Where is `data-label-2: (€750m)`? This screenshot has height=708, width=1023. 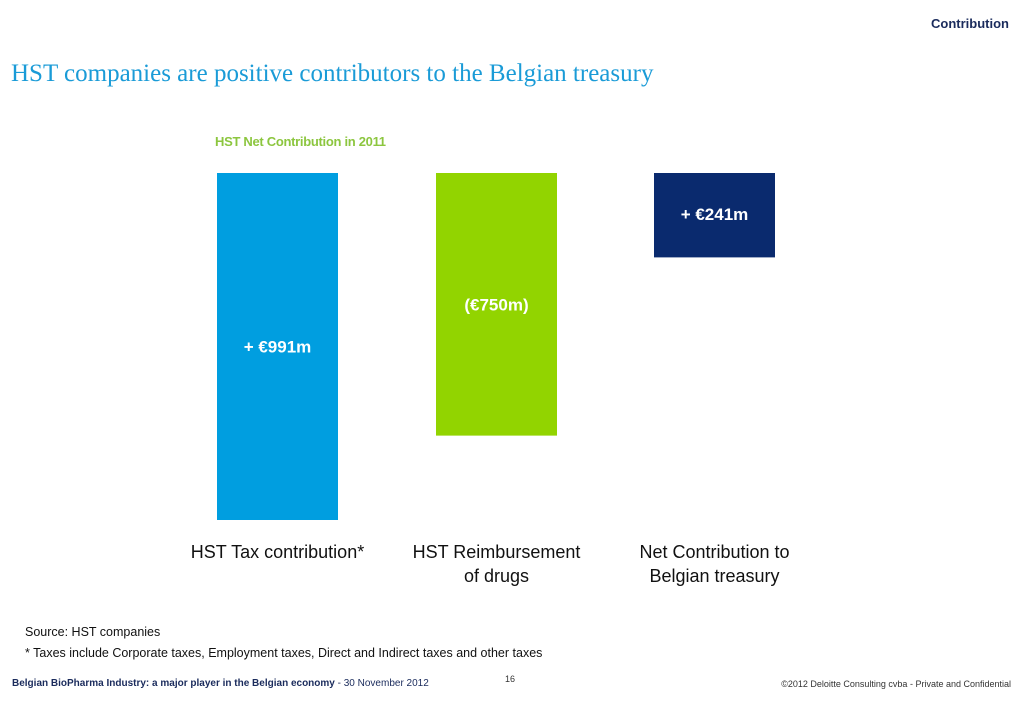 data-label-2: (€750m) is located at coordinates (496, 304).